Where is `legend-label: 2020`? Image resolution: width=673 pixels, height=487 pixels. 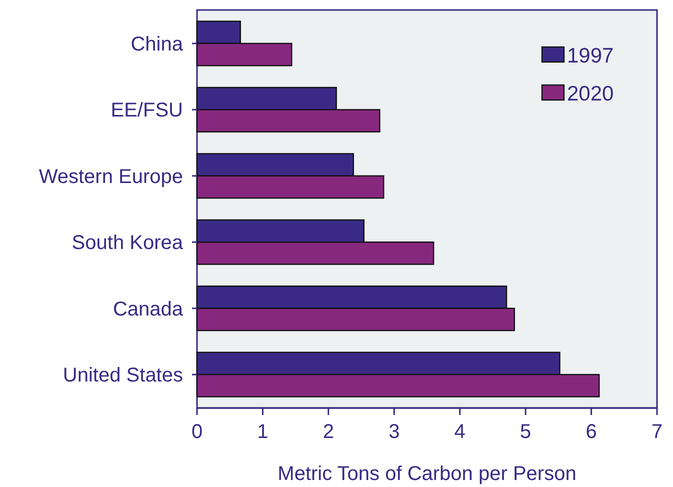
legend-label: 2020 is located at coordinates (590, 94).